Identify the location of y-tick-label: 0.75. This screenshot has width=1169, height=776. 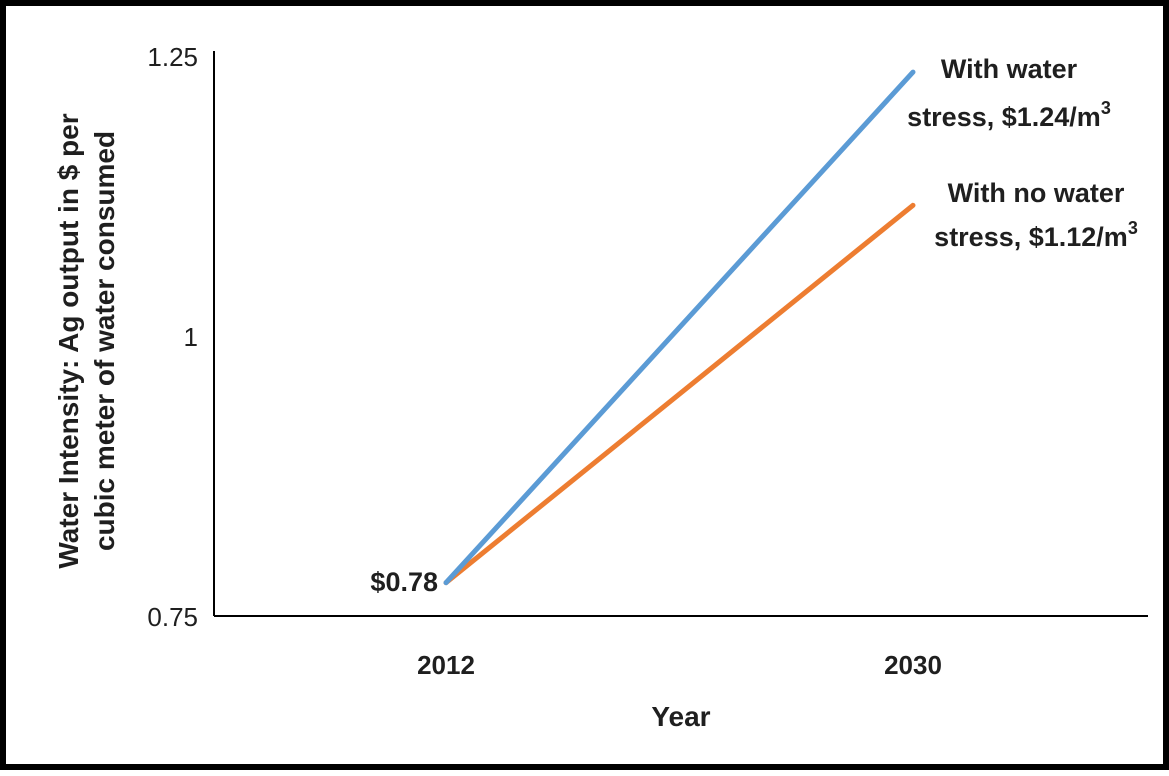
(172, 617).